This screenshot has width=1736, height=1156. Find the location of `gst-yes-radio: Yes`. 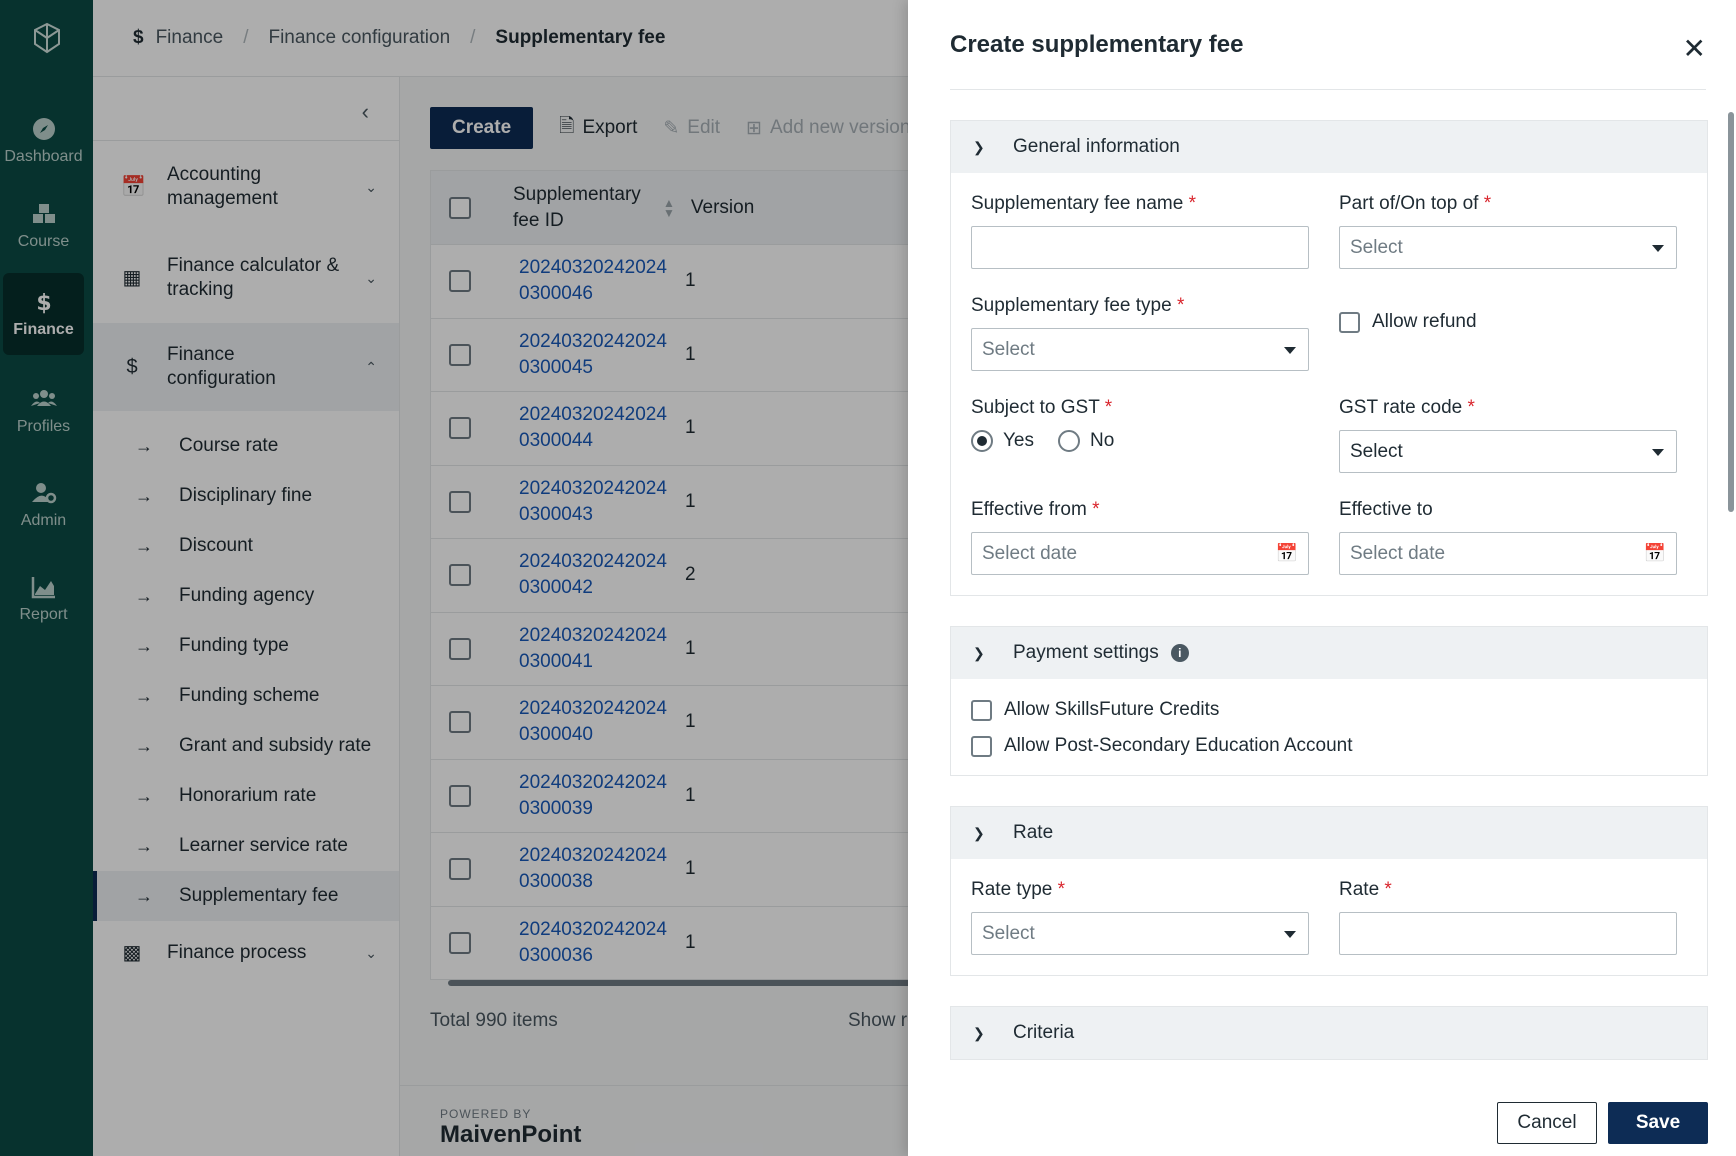

gst-yes-radio: Yes is located at coordinates (1002, 441).